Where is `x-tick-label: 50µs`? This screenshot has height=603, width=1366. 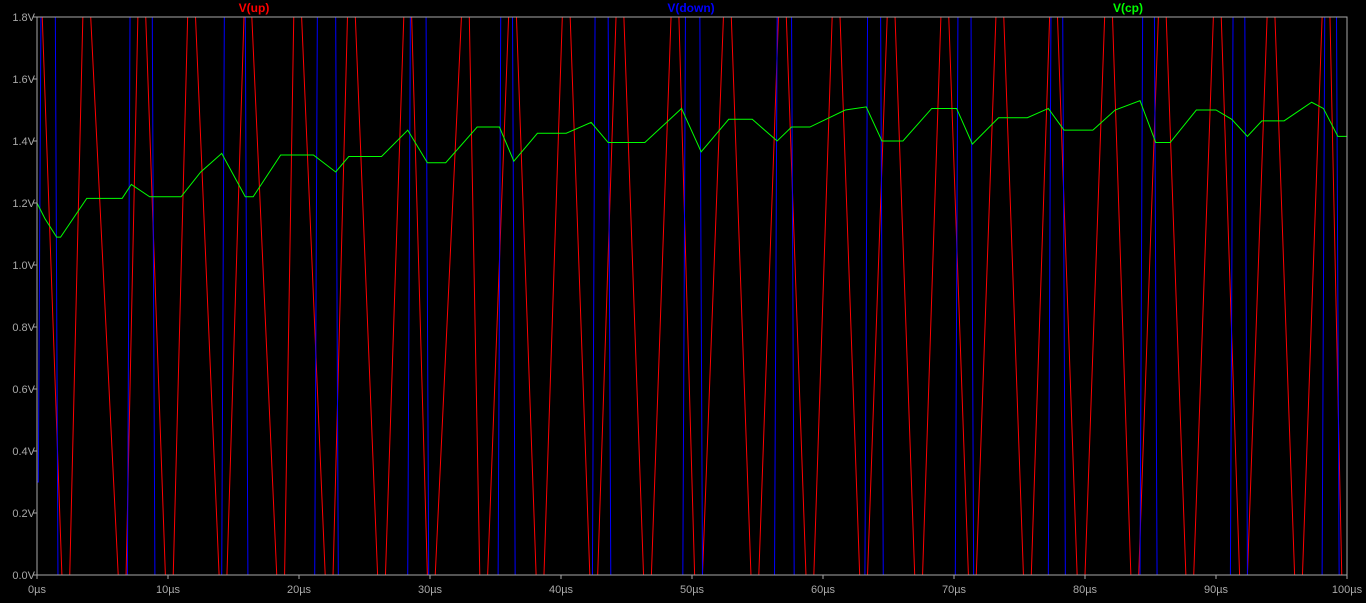
x-tick-label: 50µs is located at coordinates (692, 590).